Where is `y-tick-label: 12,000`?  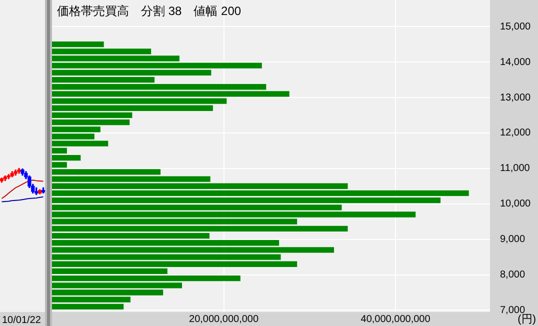 y-tick-label: 12,000 is located at coordinates (516, 133).